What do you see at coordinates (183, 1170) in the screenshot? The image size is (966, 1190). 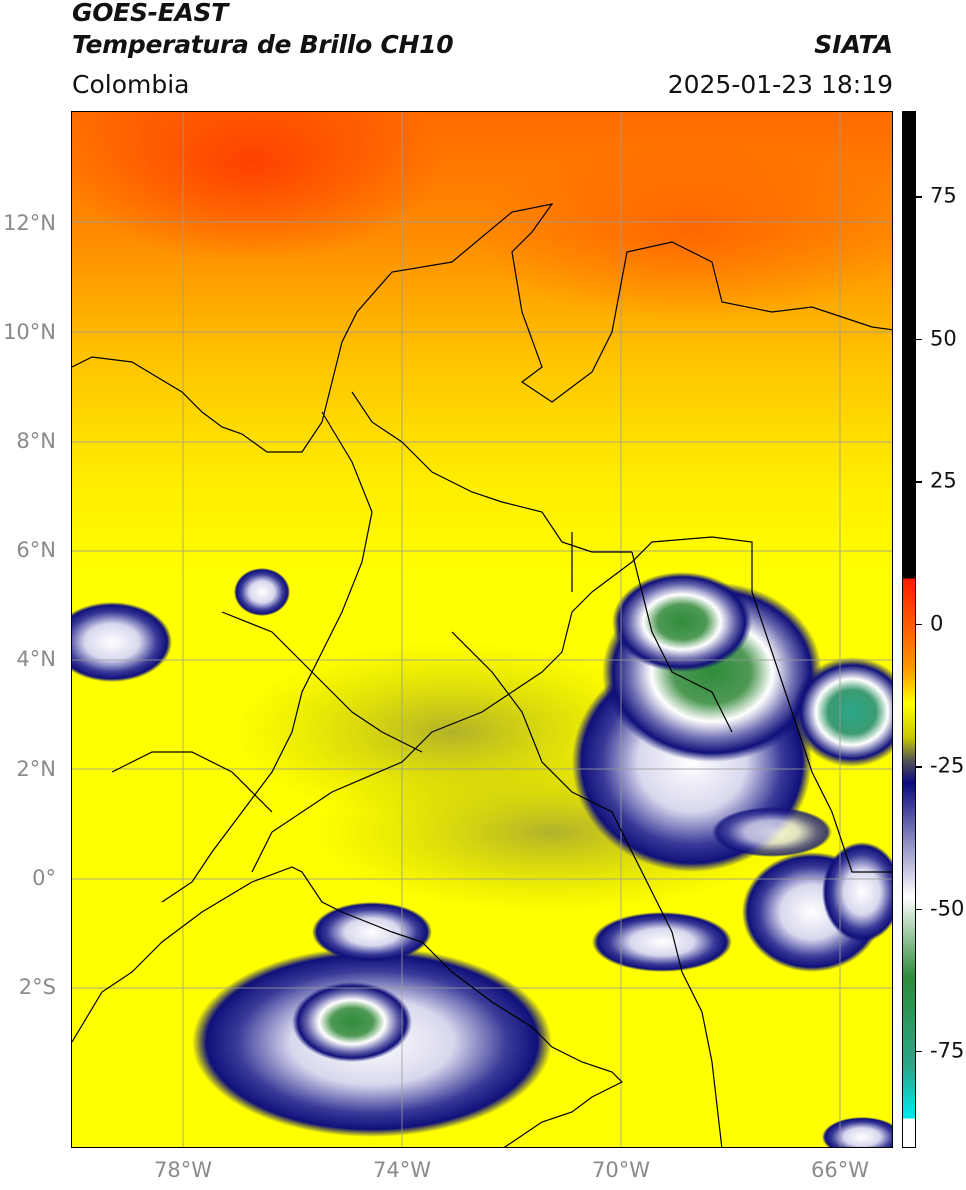 I see `lon-label: 78°W` at bounding box center [183, 1170].